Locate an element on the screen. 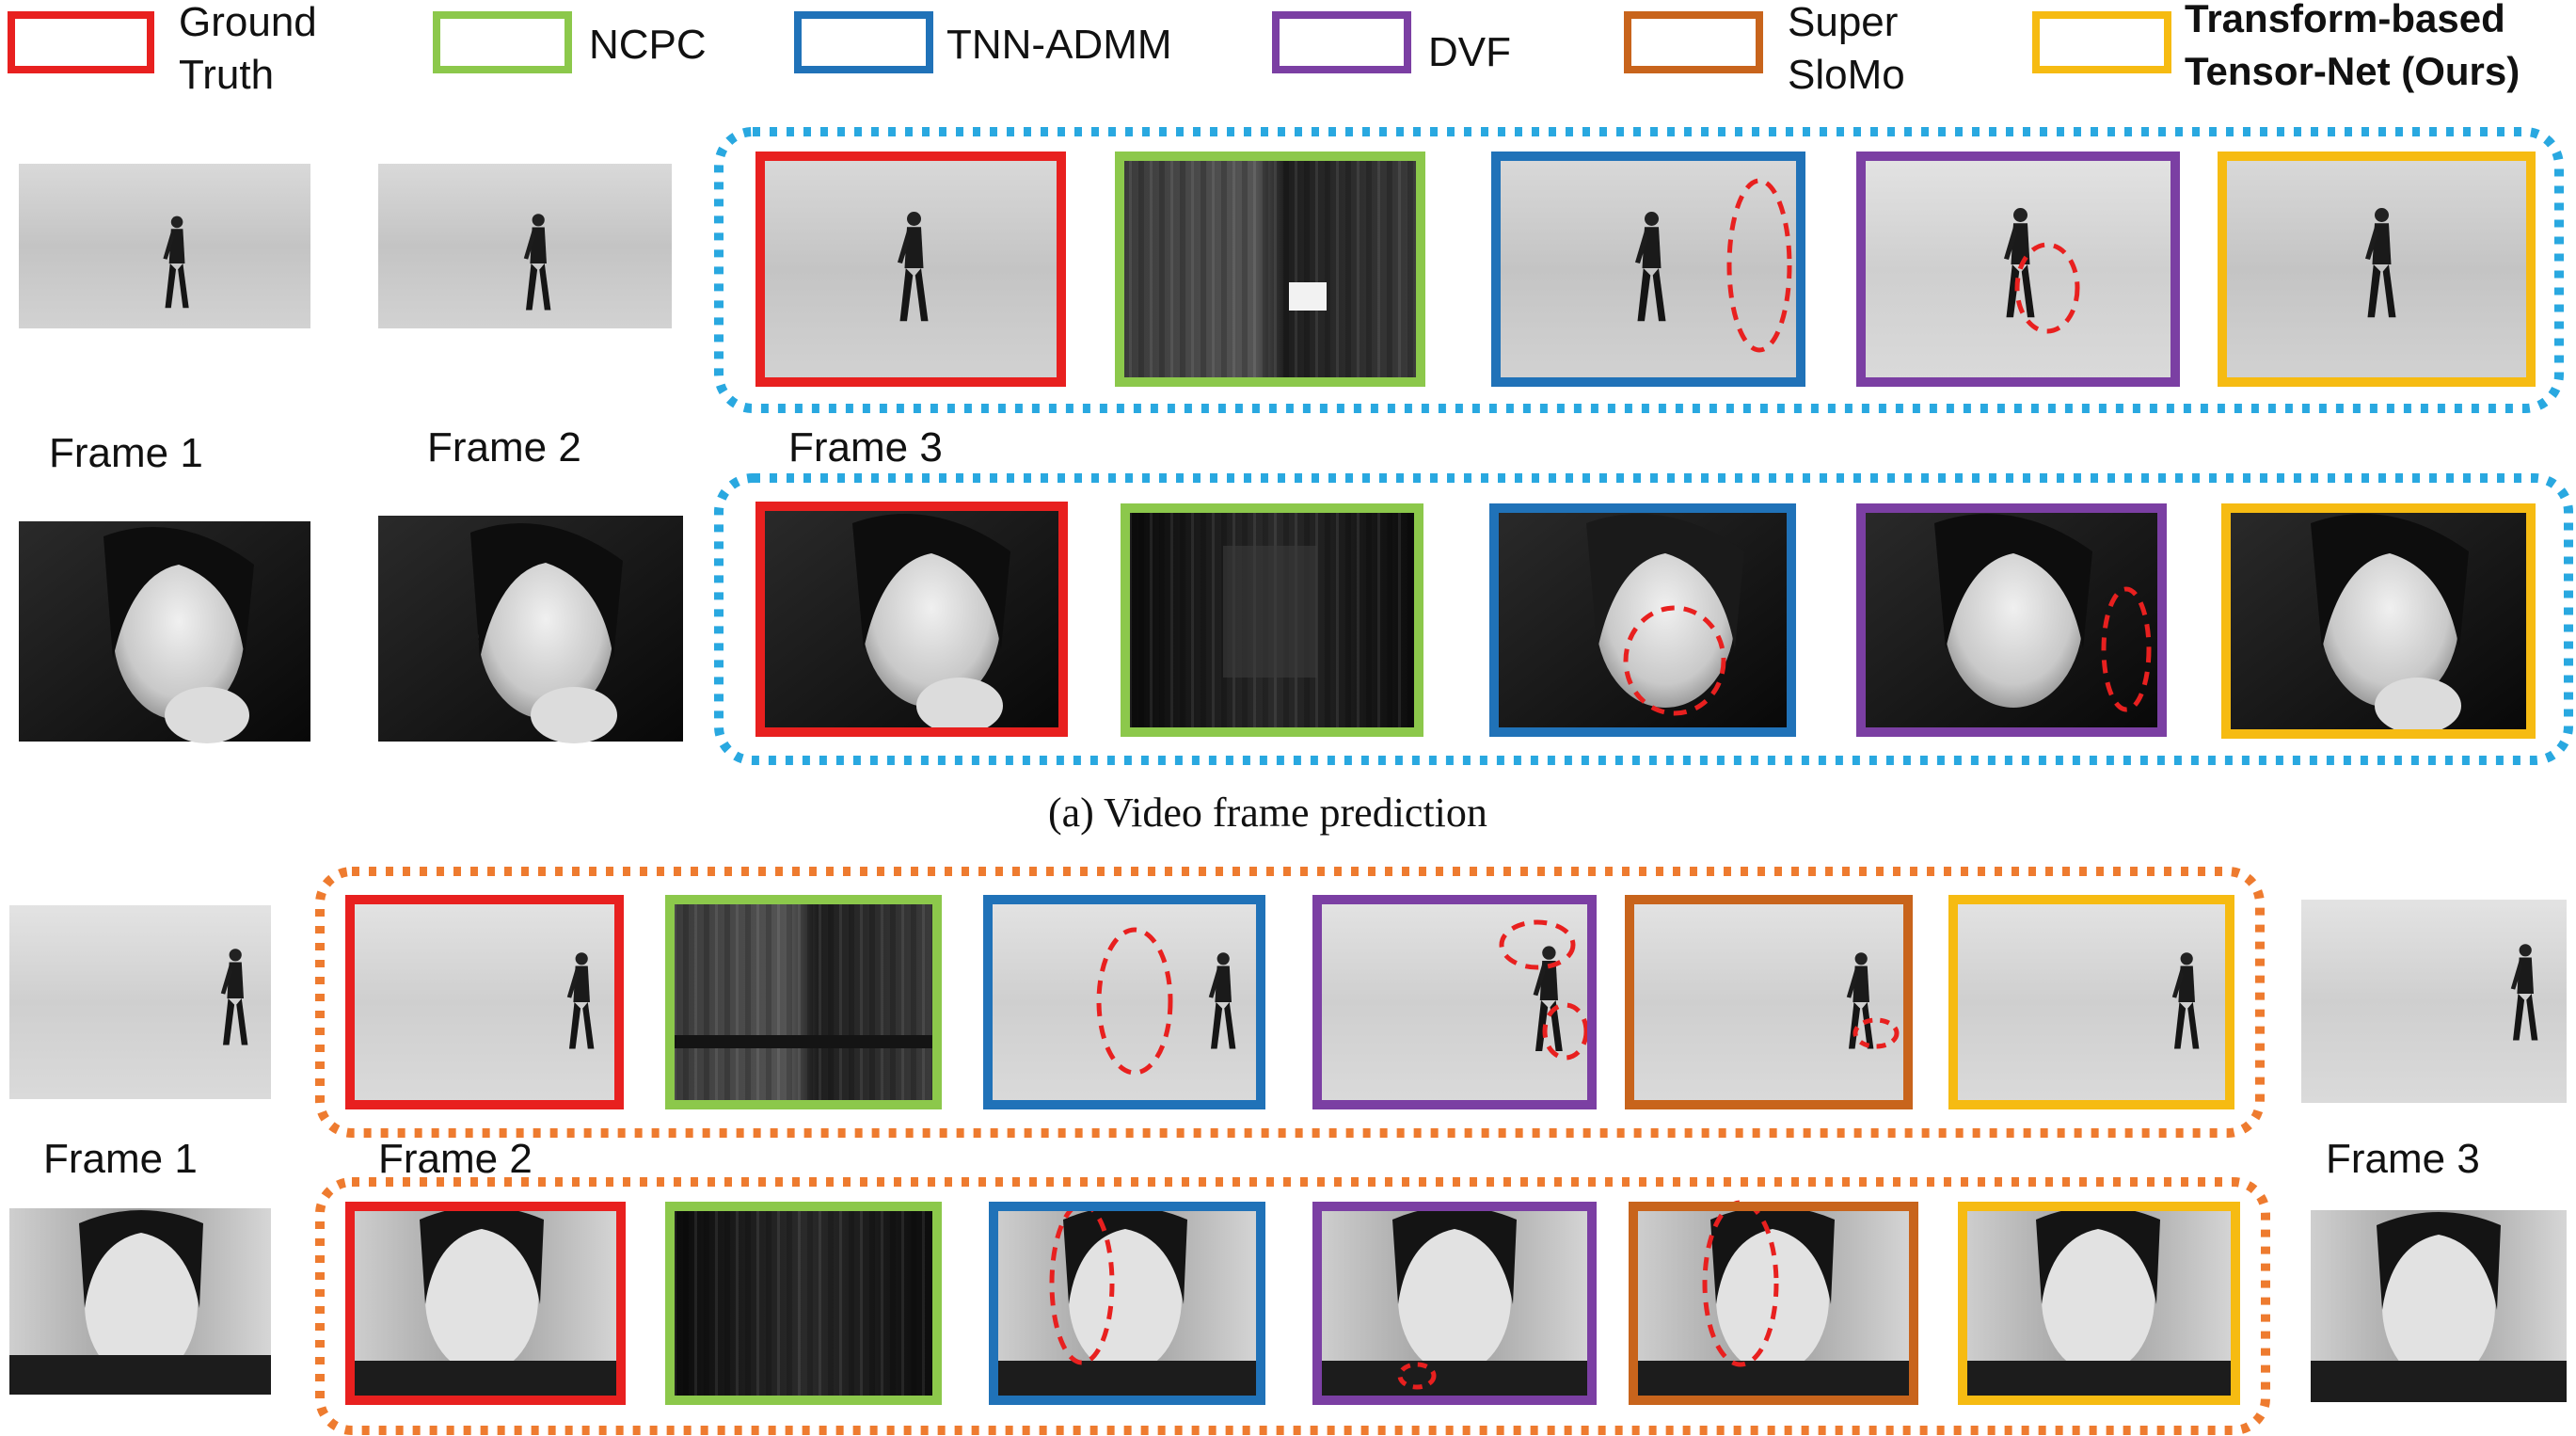 The height and width of the screenshot is (1436, 2576). legend-swatch-super-slomo is located at coordinates (1693, 42).